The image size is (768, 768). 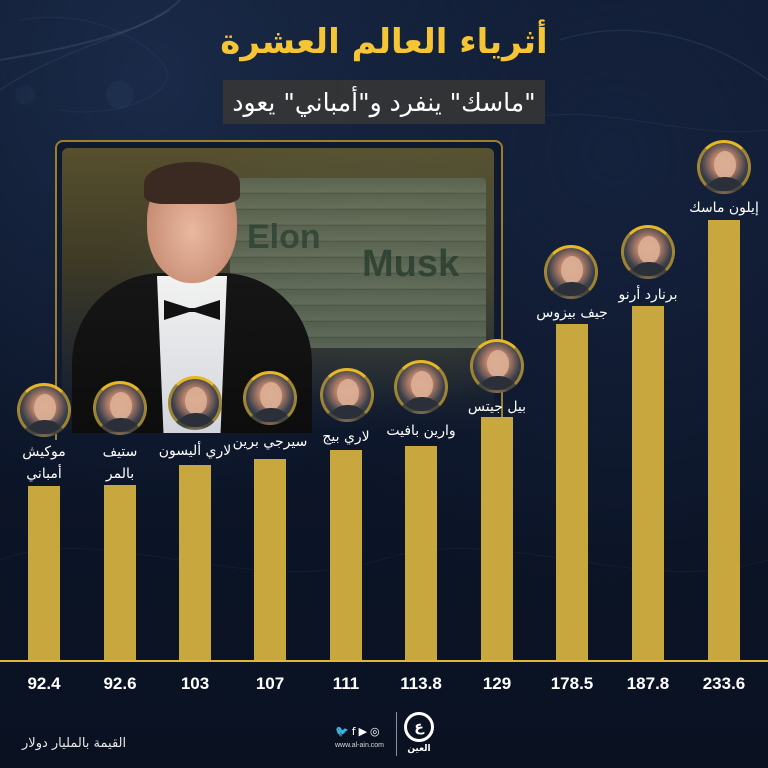 I want to click on website-url: www.al-ain.com, so click(x=360, y=745).